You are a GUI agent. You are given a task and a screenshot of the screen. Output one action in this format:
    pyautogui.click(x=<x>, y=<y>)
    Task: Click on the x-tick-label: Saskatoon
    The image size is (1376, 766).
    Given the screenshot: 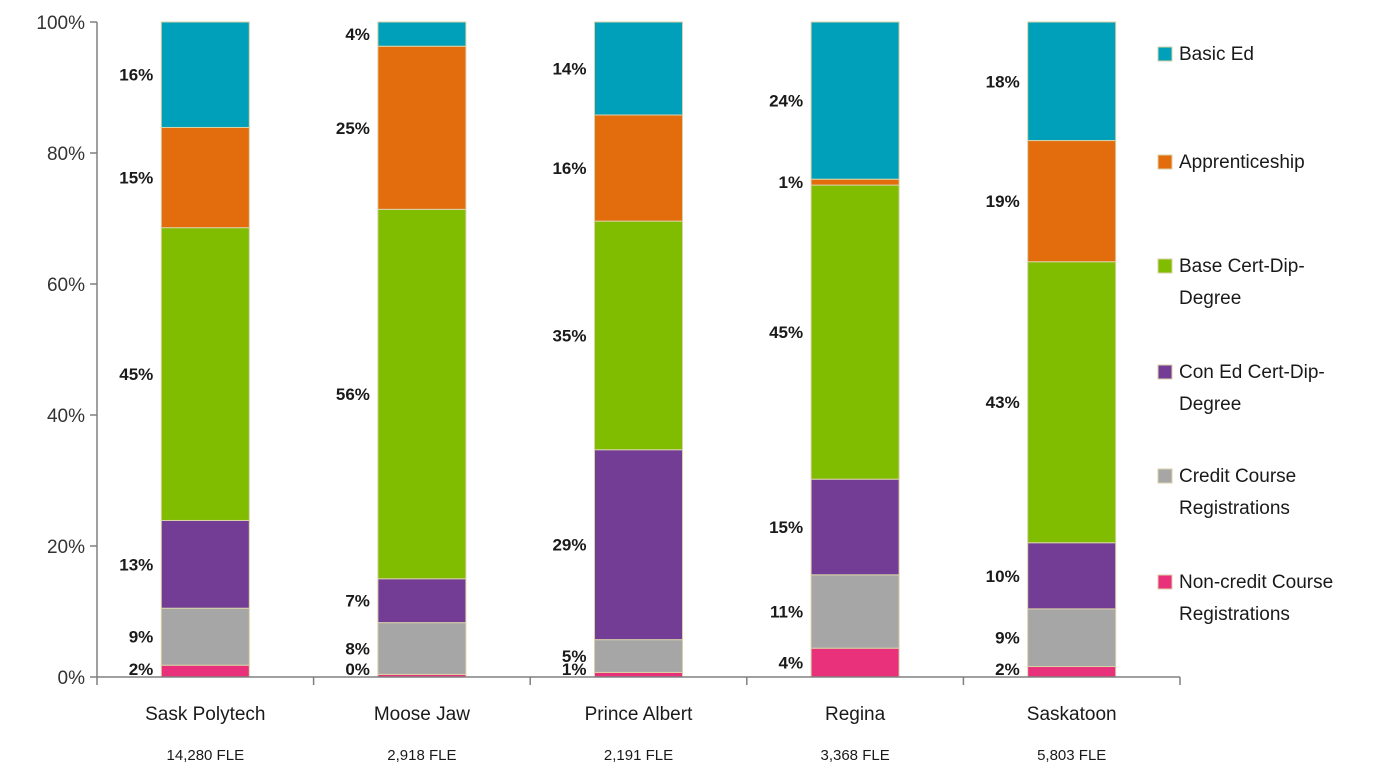 What is the action you would take?
    pyautogui.click(x=1072, y=714)
    